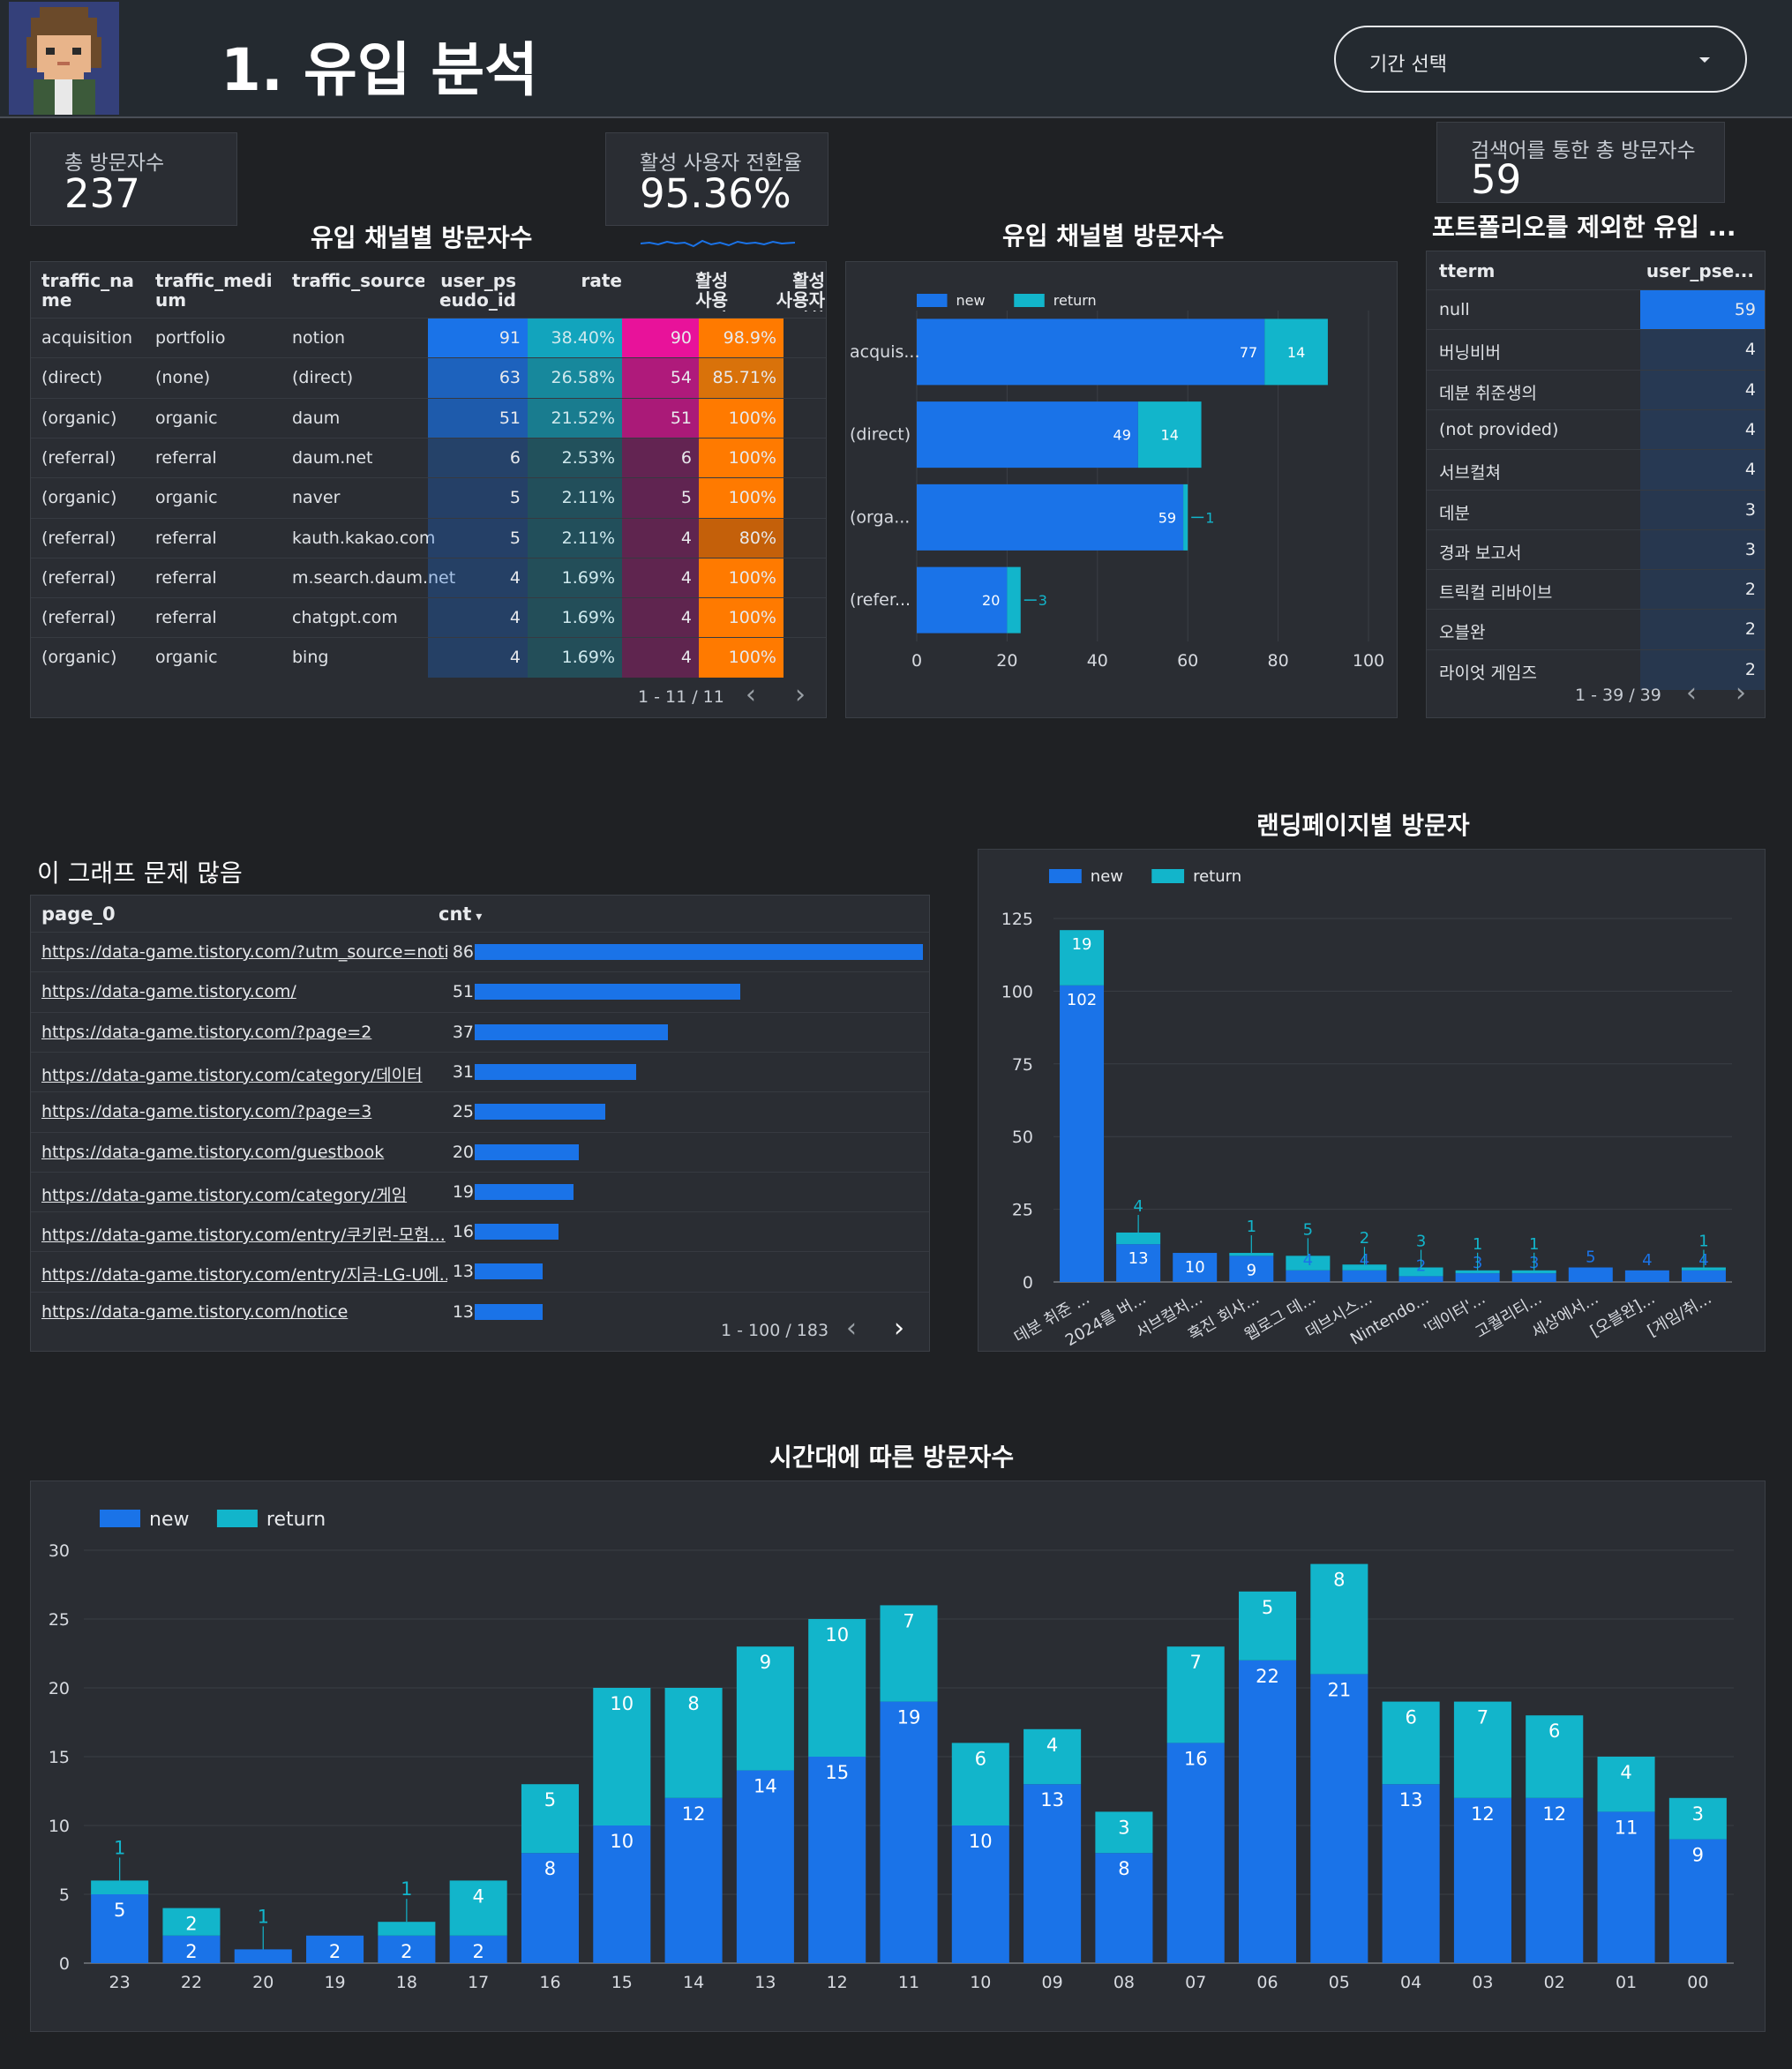 The width and height of the screenshot is (1792, 2069). What do you see at coordinates (1363, 825) in the screenshot?
I see `landing-chart-title: 랜딩페이지별 방문자` at bounding box center [1363, 825].